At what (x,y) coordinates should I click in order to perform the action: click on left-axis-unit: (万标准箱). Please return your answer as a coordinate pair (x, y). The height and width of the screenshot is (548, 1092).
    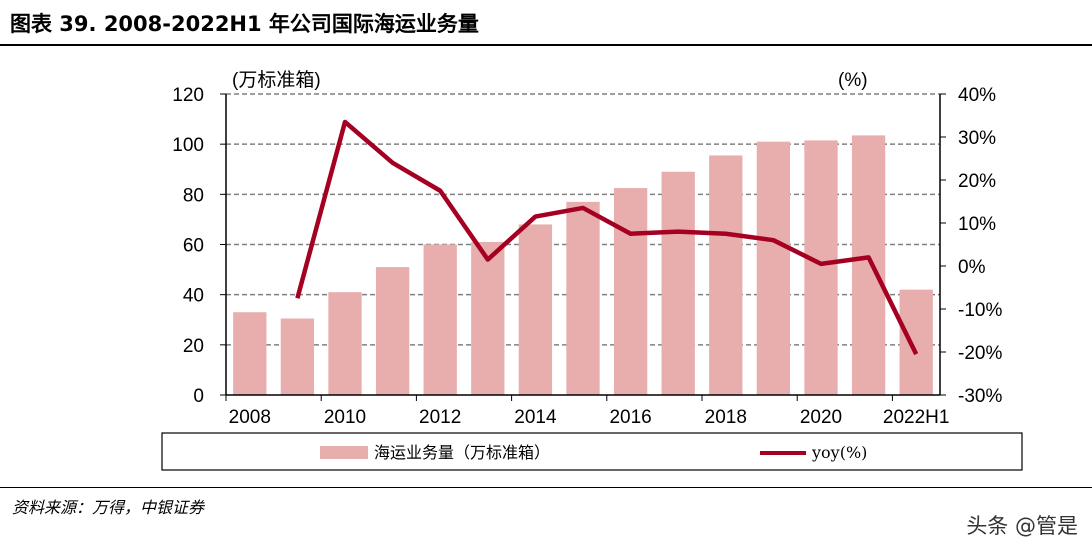
    Looking at the image, I should click on (276, 80).